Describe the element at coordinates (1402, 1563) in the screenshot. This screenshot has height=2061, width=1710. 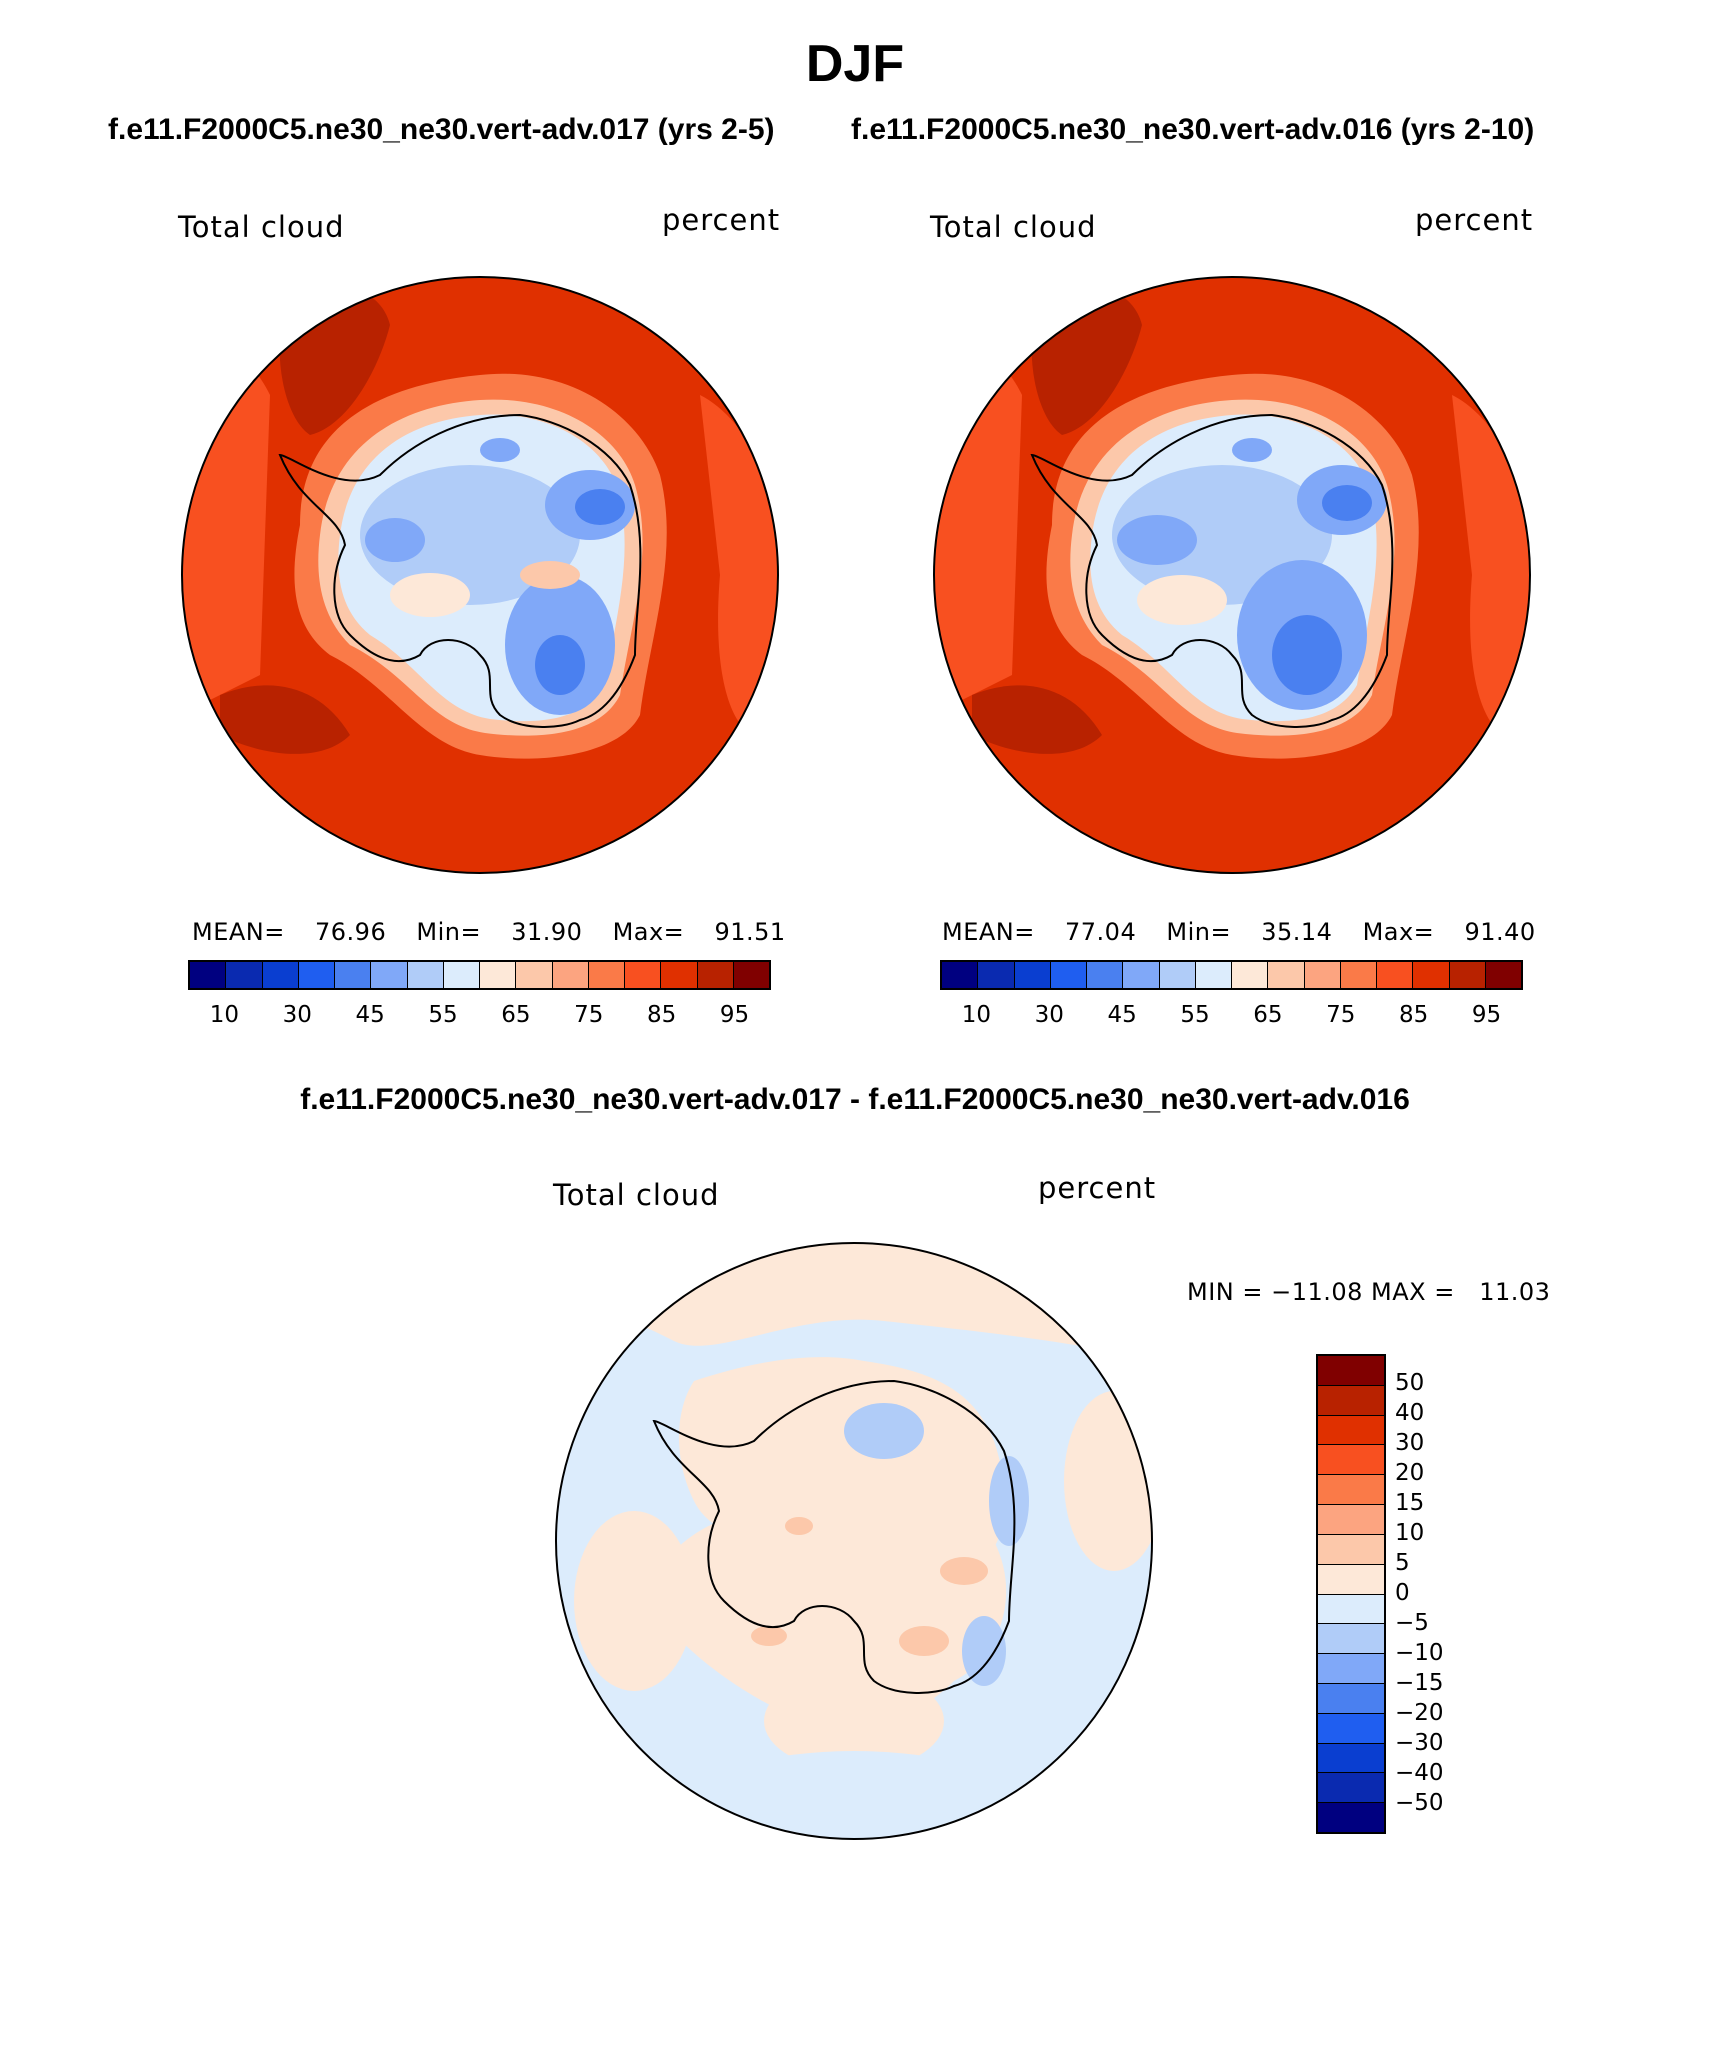
I see `colorbar-tick-label: 5` at that location.